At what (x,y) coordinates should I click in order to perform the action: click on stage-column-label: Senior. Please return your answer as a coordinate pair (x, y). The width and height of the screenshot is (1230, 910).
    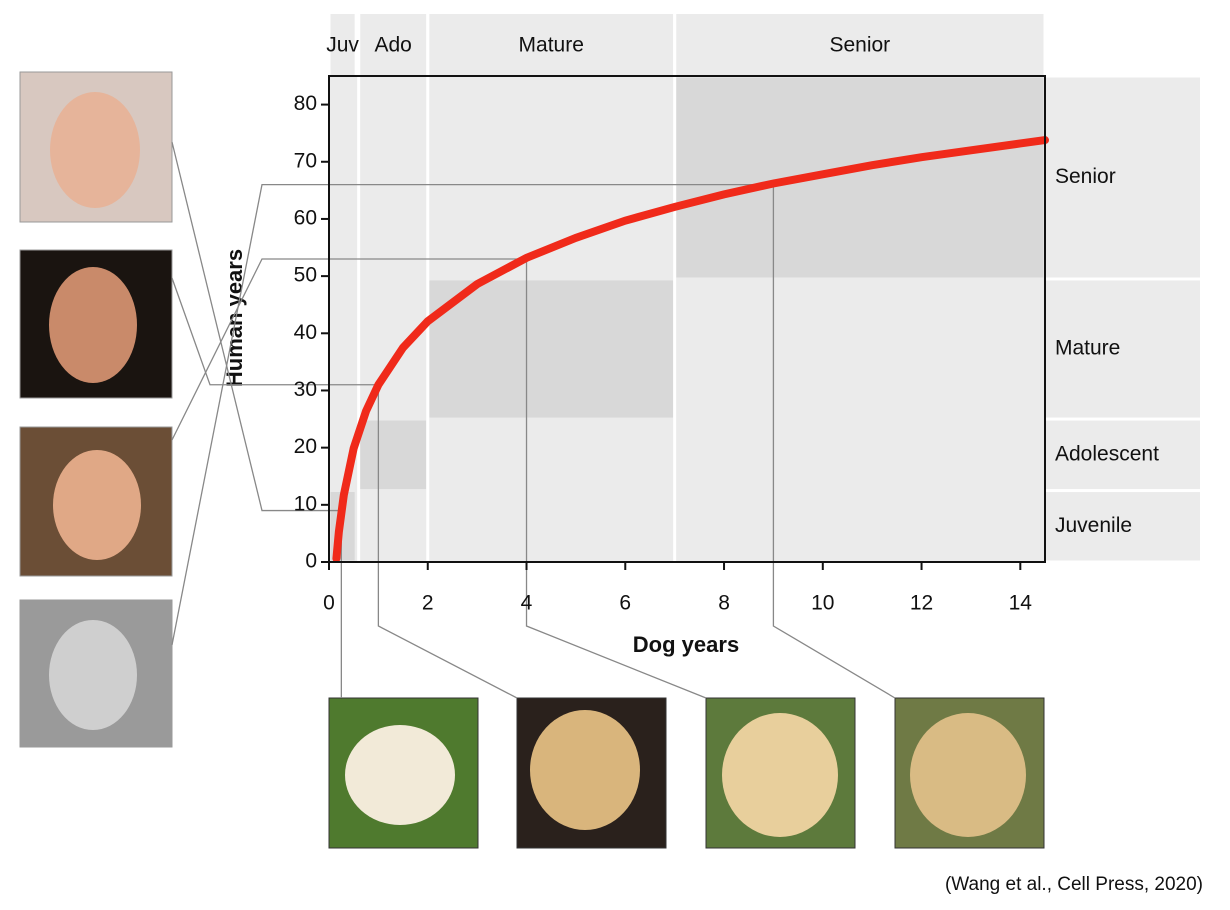
    Looking at the image, I should click on (859, 45).